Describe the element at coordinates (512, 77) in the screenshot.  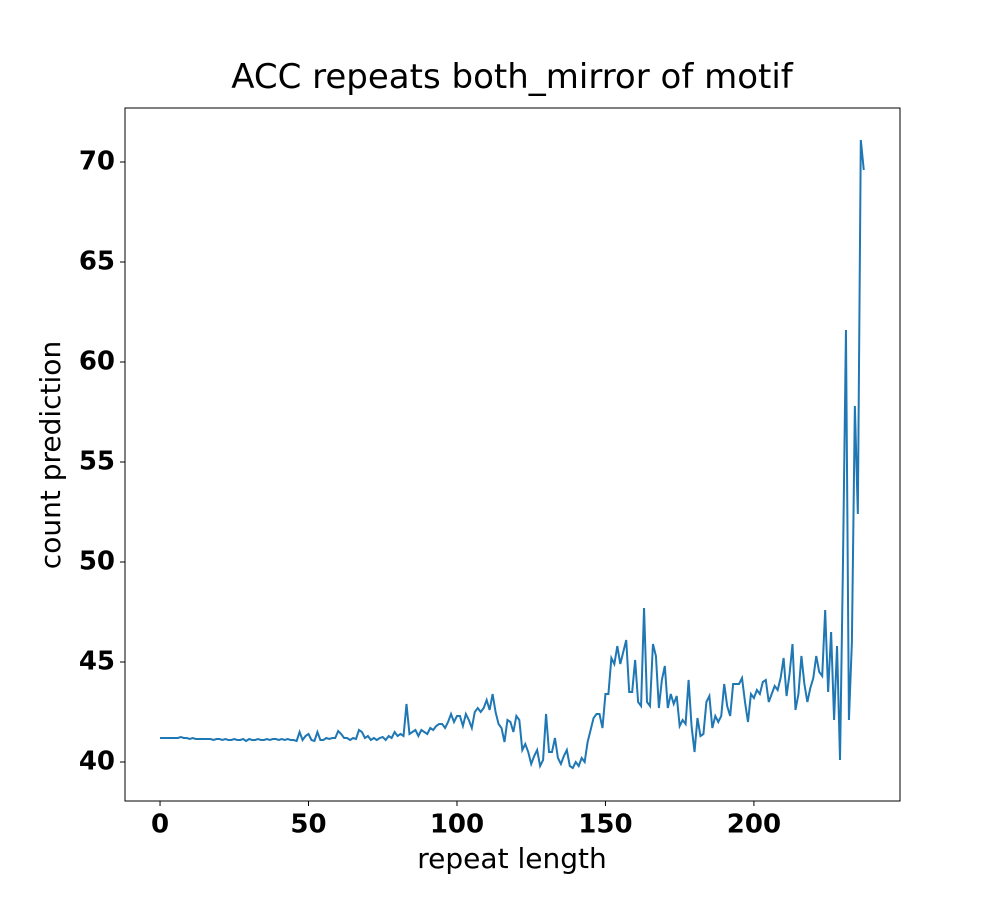
I see `chart-title: ACC repeats both_mirror of motif` at that location.